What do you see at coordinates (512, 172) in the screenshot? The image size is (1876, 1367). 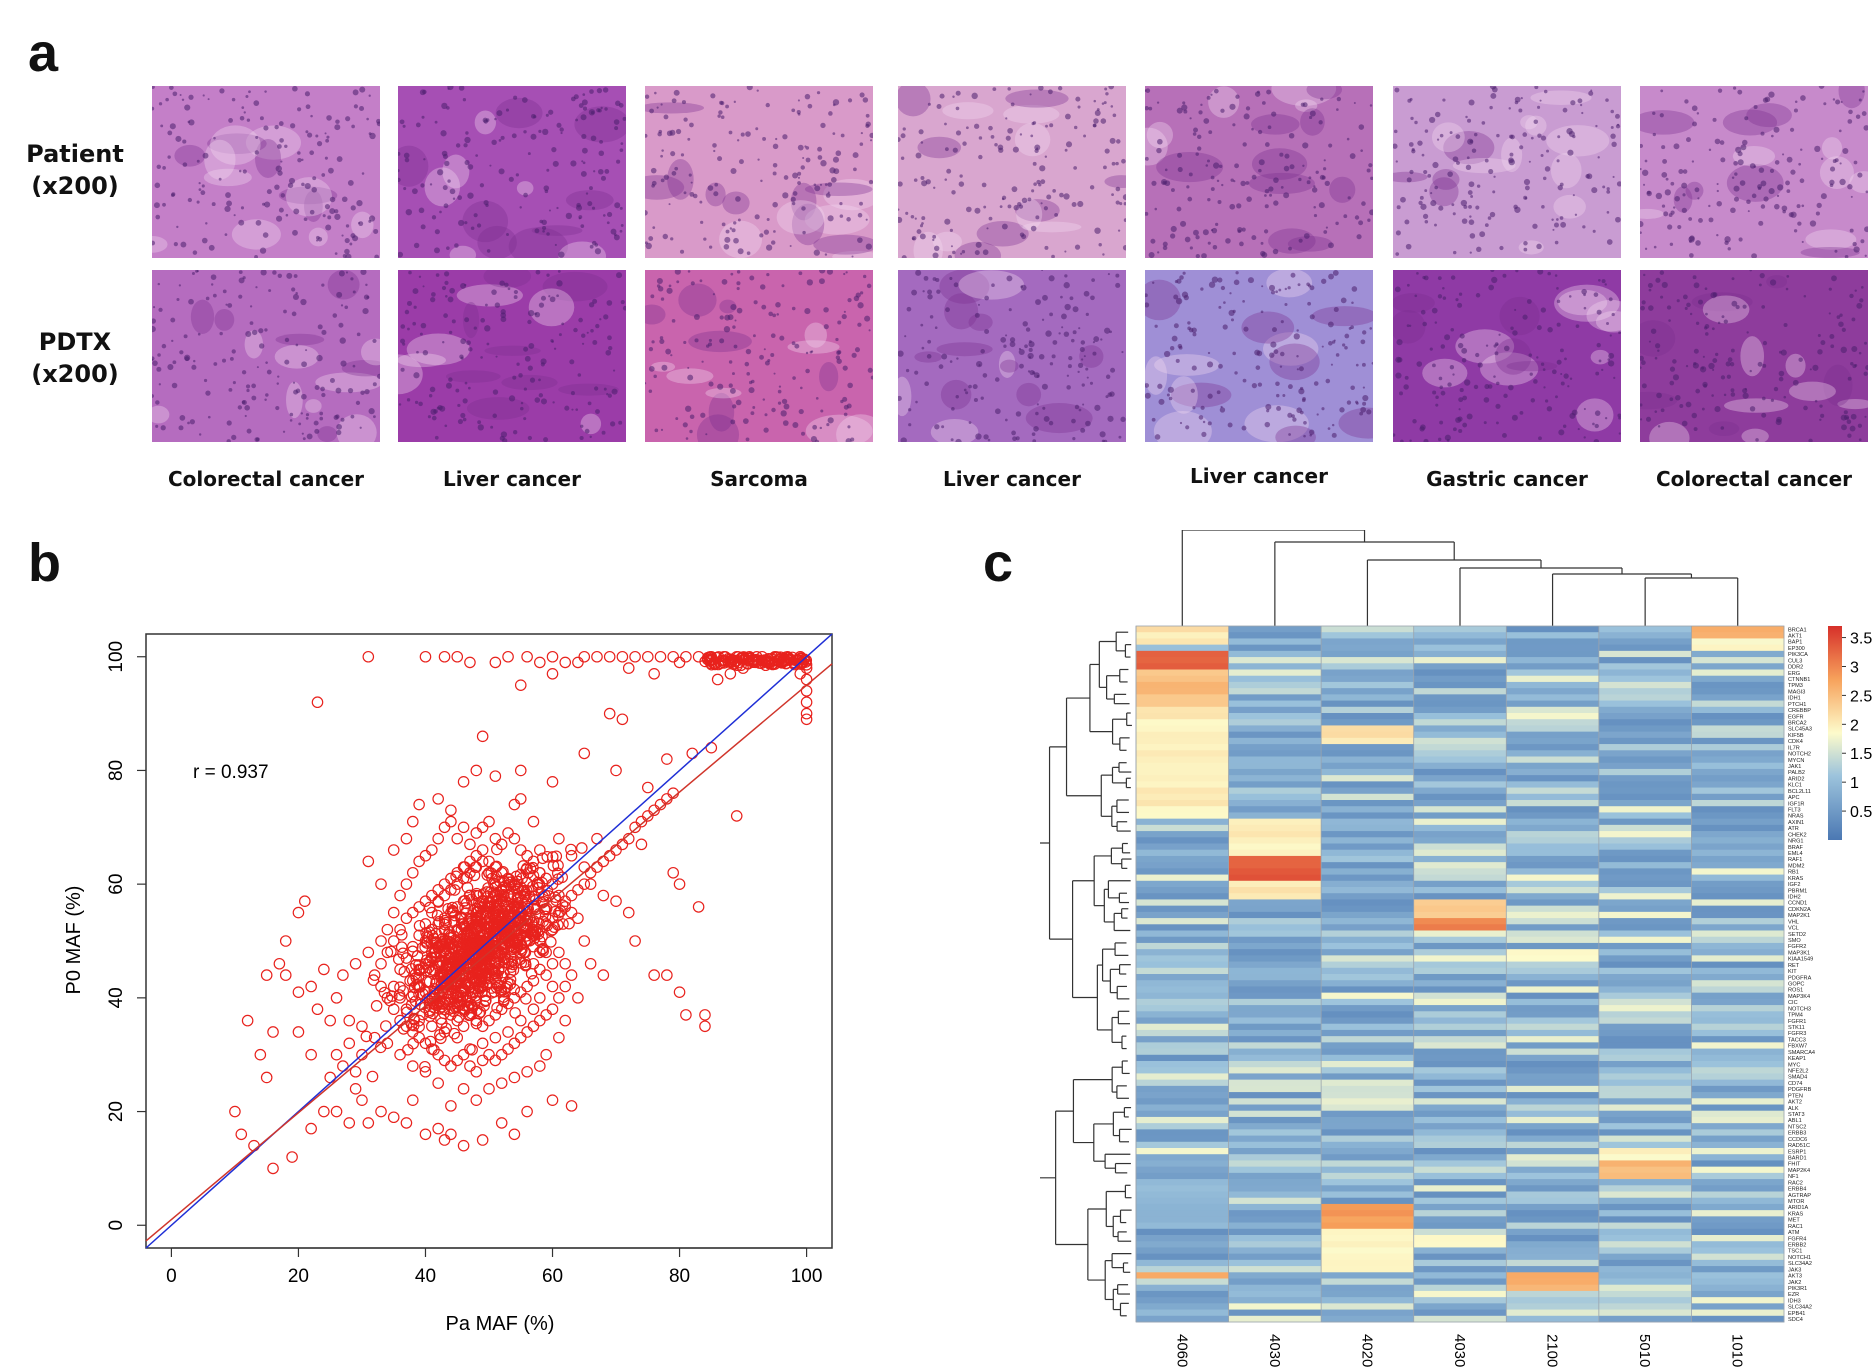 I see `histology-image-patient` at bounding box center [512, 172].